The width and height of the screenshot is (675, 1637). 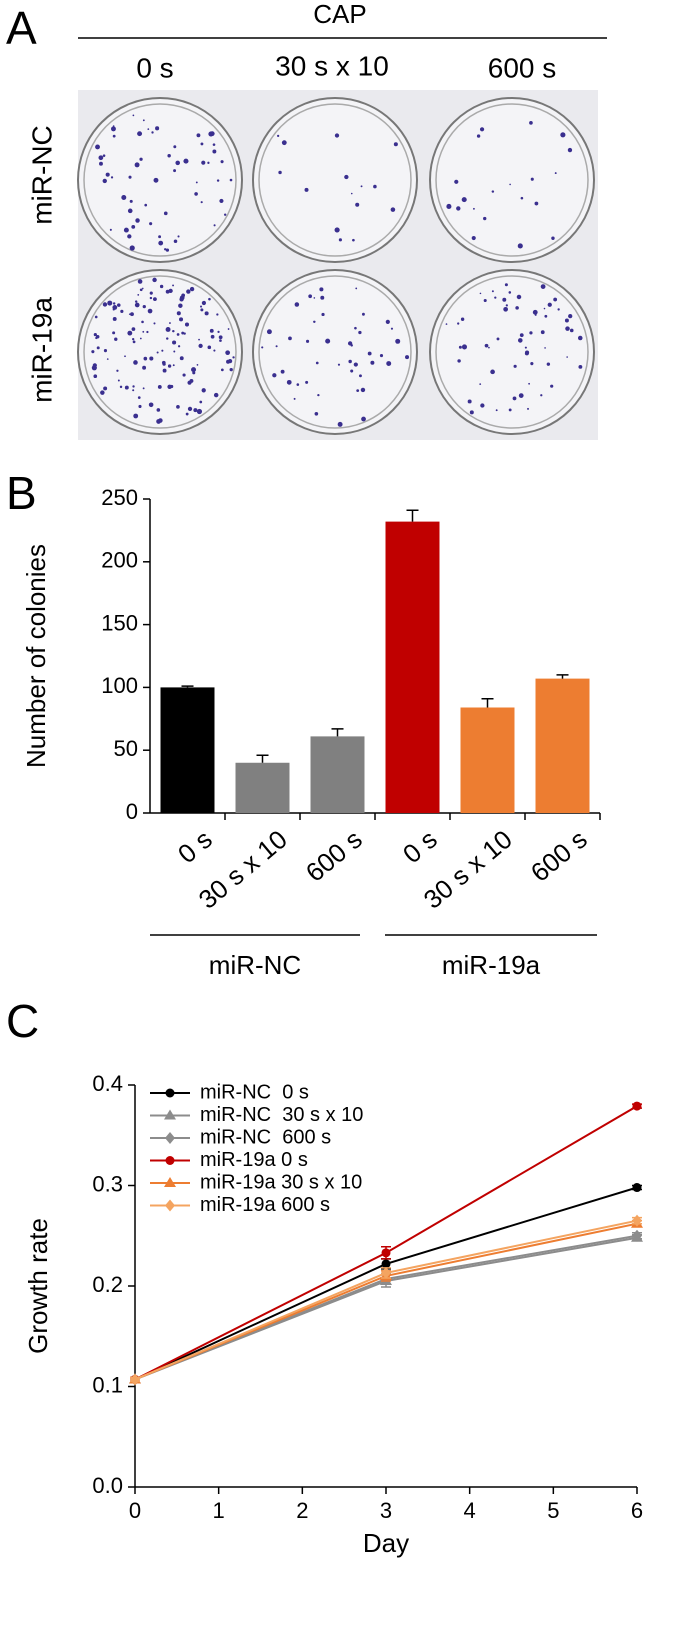 What do you see at coordinates (119, 622) in the screenshot?
I see `y-tick-label: 150` at bounding box center [119, 622].